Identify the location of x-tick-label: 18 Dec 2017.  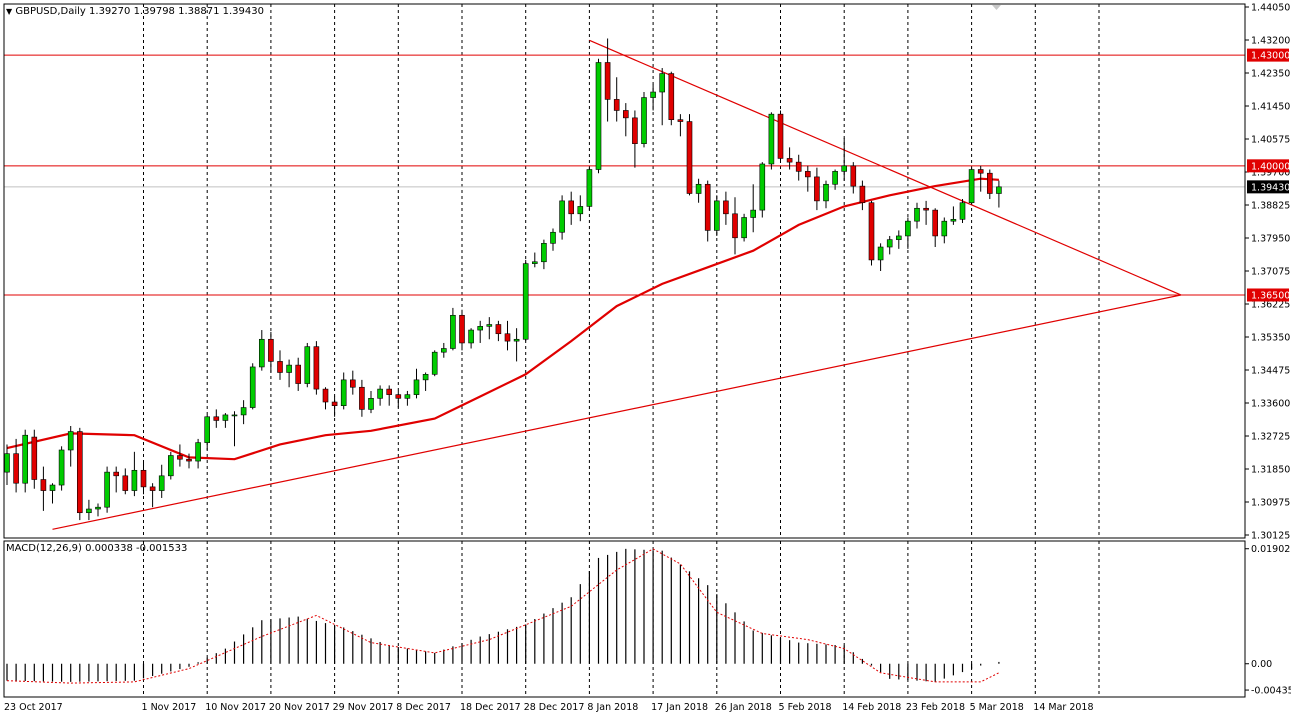
(490, 707).